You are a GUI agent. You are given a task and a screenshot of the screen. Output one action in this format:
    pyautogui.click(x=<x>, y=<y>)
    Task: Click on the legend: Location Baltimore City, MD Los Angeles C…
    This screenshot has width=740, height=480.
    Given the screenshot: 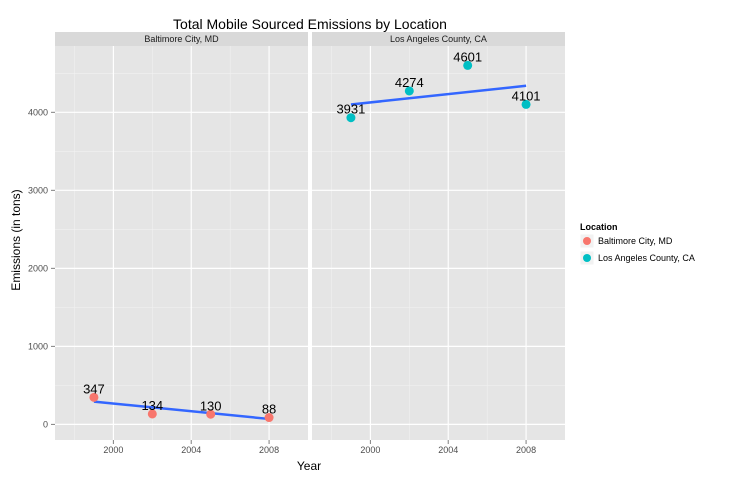 What is the action you would take?
    pyautogui.click(x=637, y=244)
    